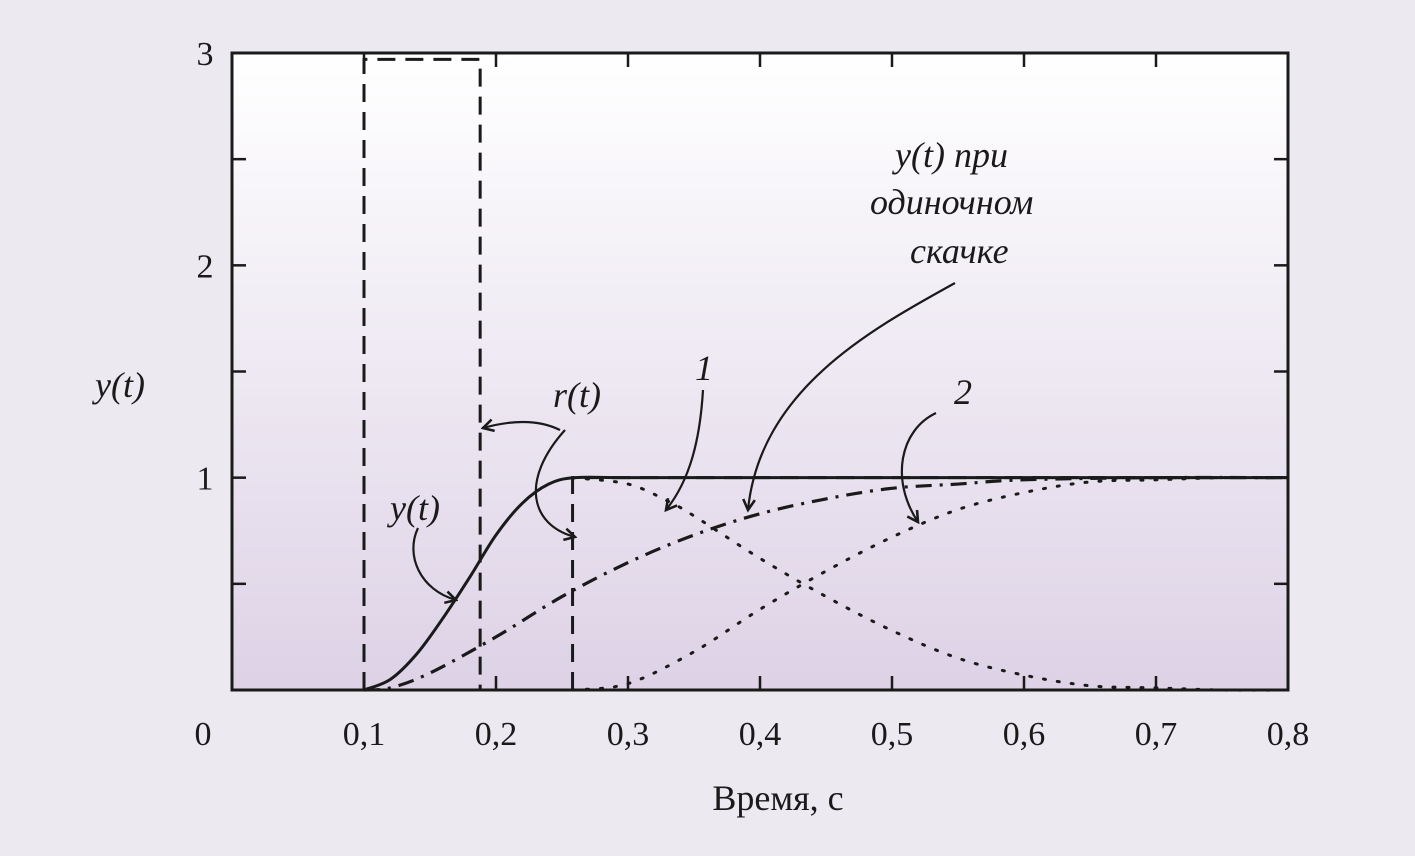 Image resolution: width=1415 pixels, height=856 pixels. Describe the element at coordinates (930, 584) in the screenshot. I see `series-c2-line` at that location.